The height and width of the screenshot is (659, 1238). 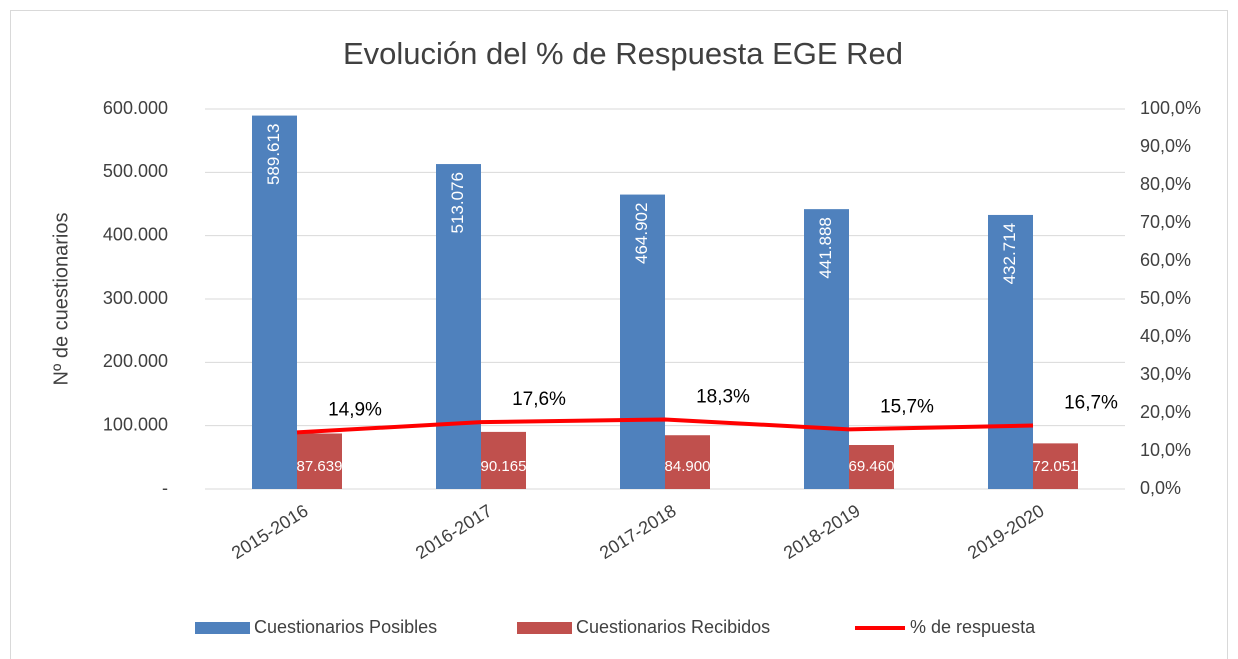 What do you see at coordinates (973, 627) in the screenshot?
I see `legend-label: % de respuesta` at bounding box center [973, 627].